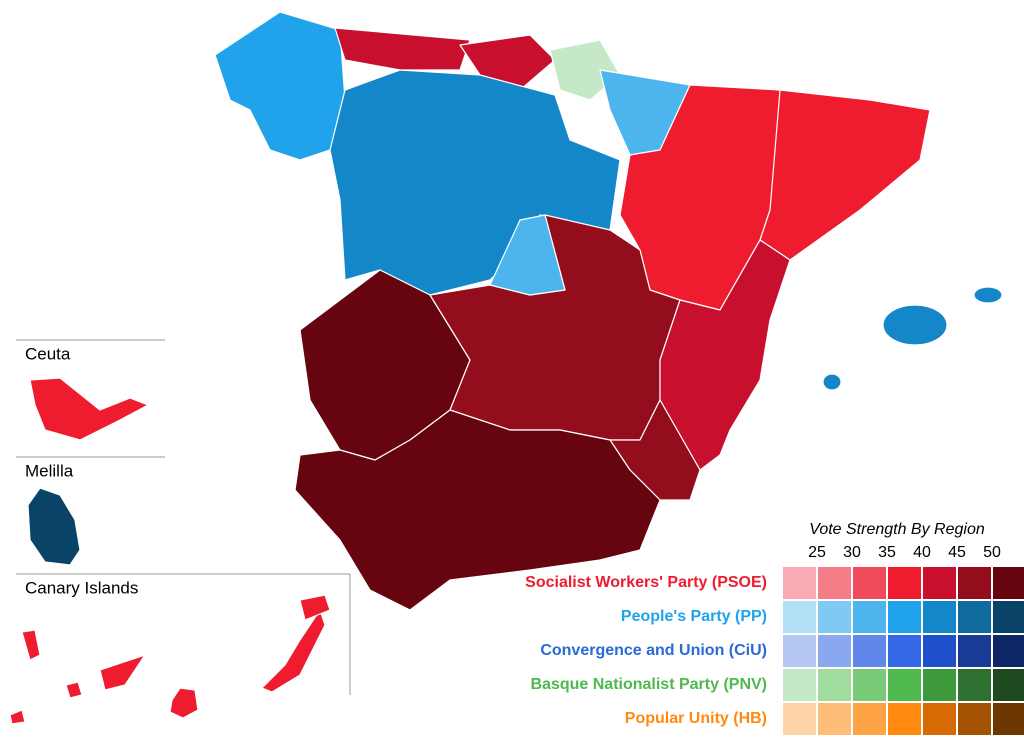 This screenshot has width=1024, height=743. What do you see at coordinates (957, 552) in the screenshot?
I see `scale-label: 45` at bounding box center [957, 552].